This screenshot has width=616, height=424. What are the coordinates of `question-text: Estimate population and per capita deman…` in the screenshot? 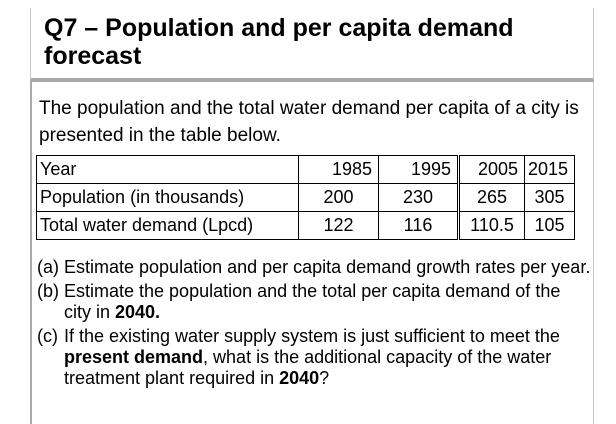 It's located at (327, 267).